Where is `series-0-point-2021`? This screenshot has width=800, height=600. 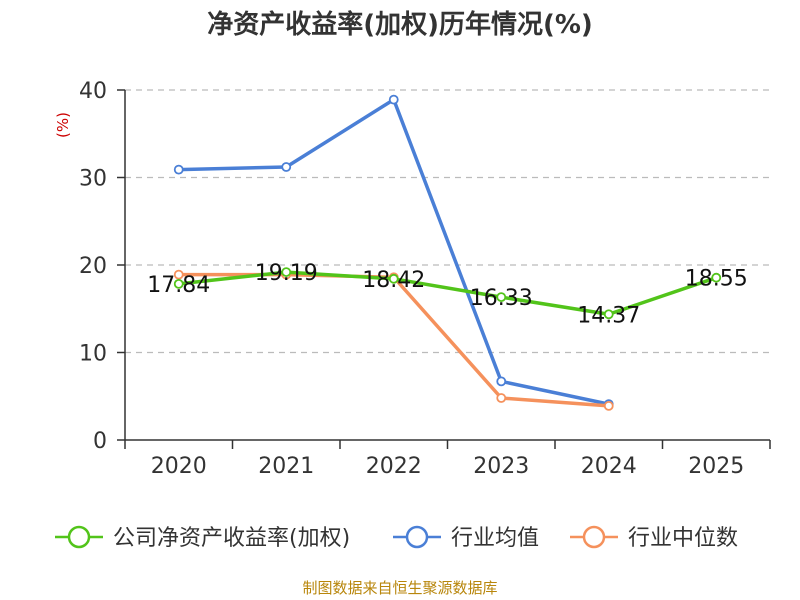 series-0-point-2021 is located at coordinates (286, 272).